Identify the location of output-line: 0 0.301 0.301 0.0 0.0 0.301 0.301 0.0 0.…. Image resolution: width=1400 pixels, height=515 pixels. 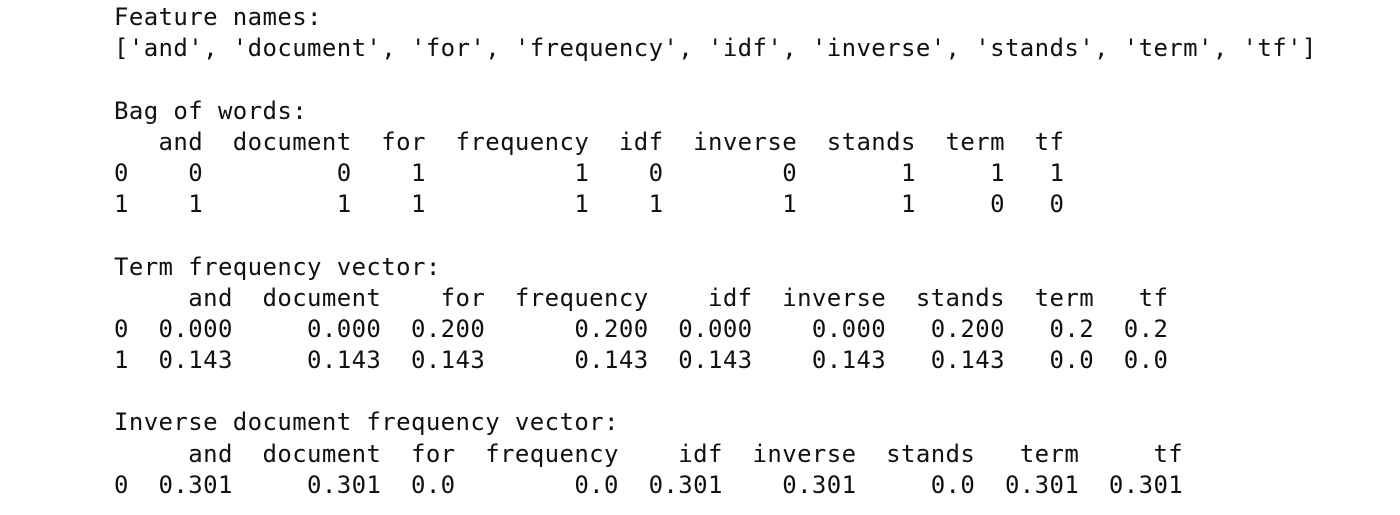
(649, 484).